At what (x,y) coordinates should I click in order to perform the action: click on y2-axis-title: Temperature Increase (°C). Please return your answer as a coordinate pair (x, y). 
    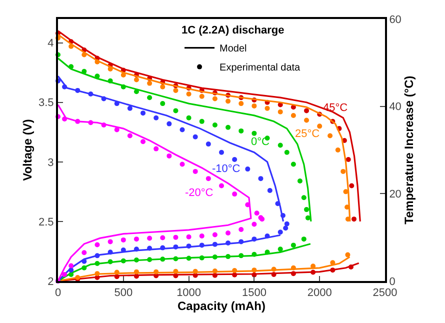
    Looking at the image, I should click on (409, 150).